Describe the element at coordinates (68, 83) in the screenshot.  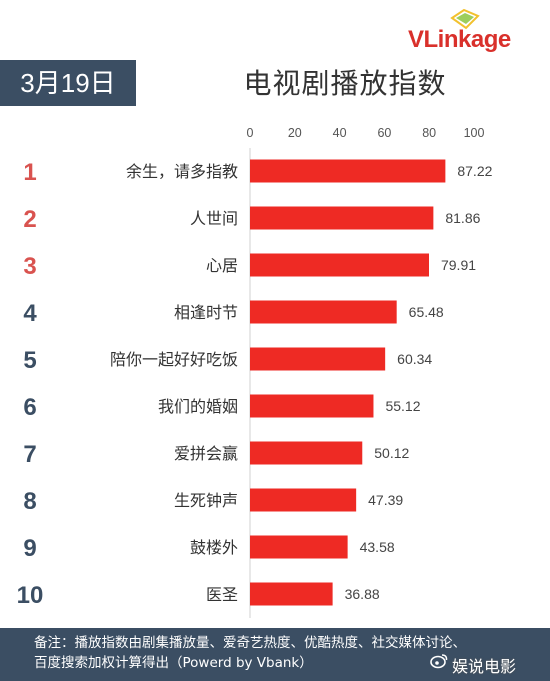
I see `date-label: 3月19日` at that location.